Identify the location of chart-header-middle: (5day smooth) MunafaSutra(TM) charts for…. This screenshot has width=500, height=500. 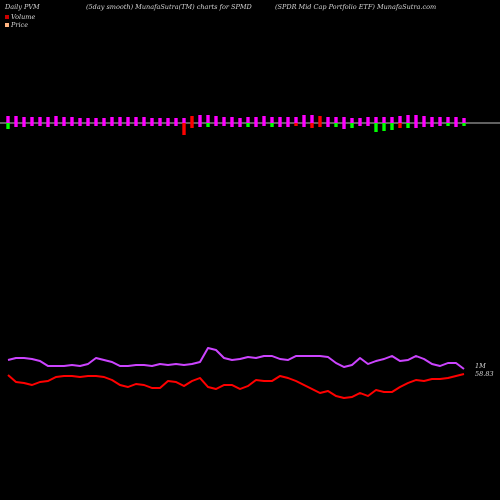
(169, 7).